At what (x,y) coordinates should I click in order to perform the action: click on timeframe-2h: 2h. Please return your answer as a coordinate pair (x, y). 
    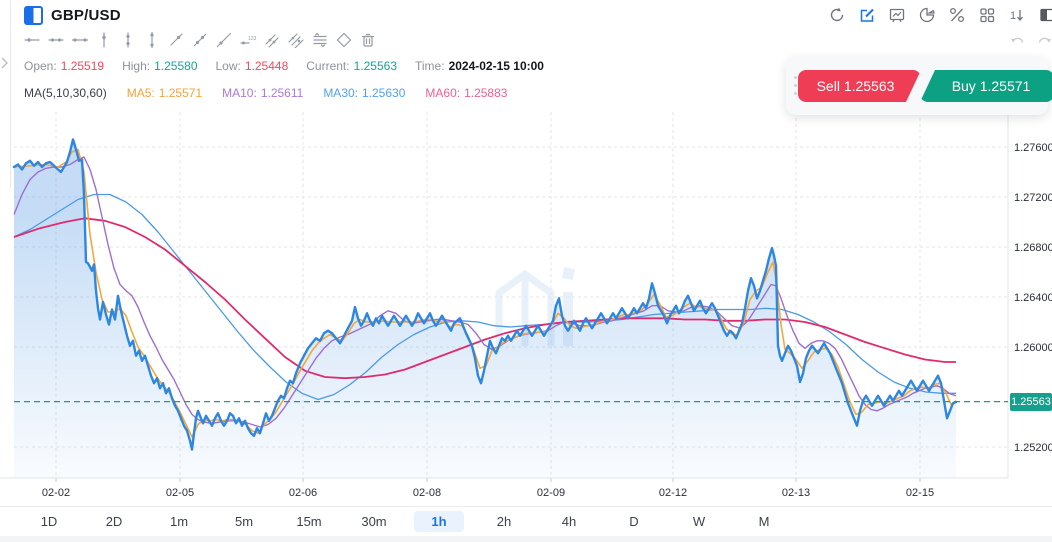
    Looking at the image, I should click on (504, 521).